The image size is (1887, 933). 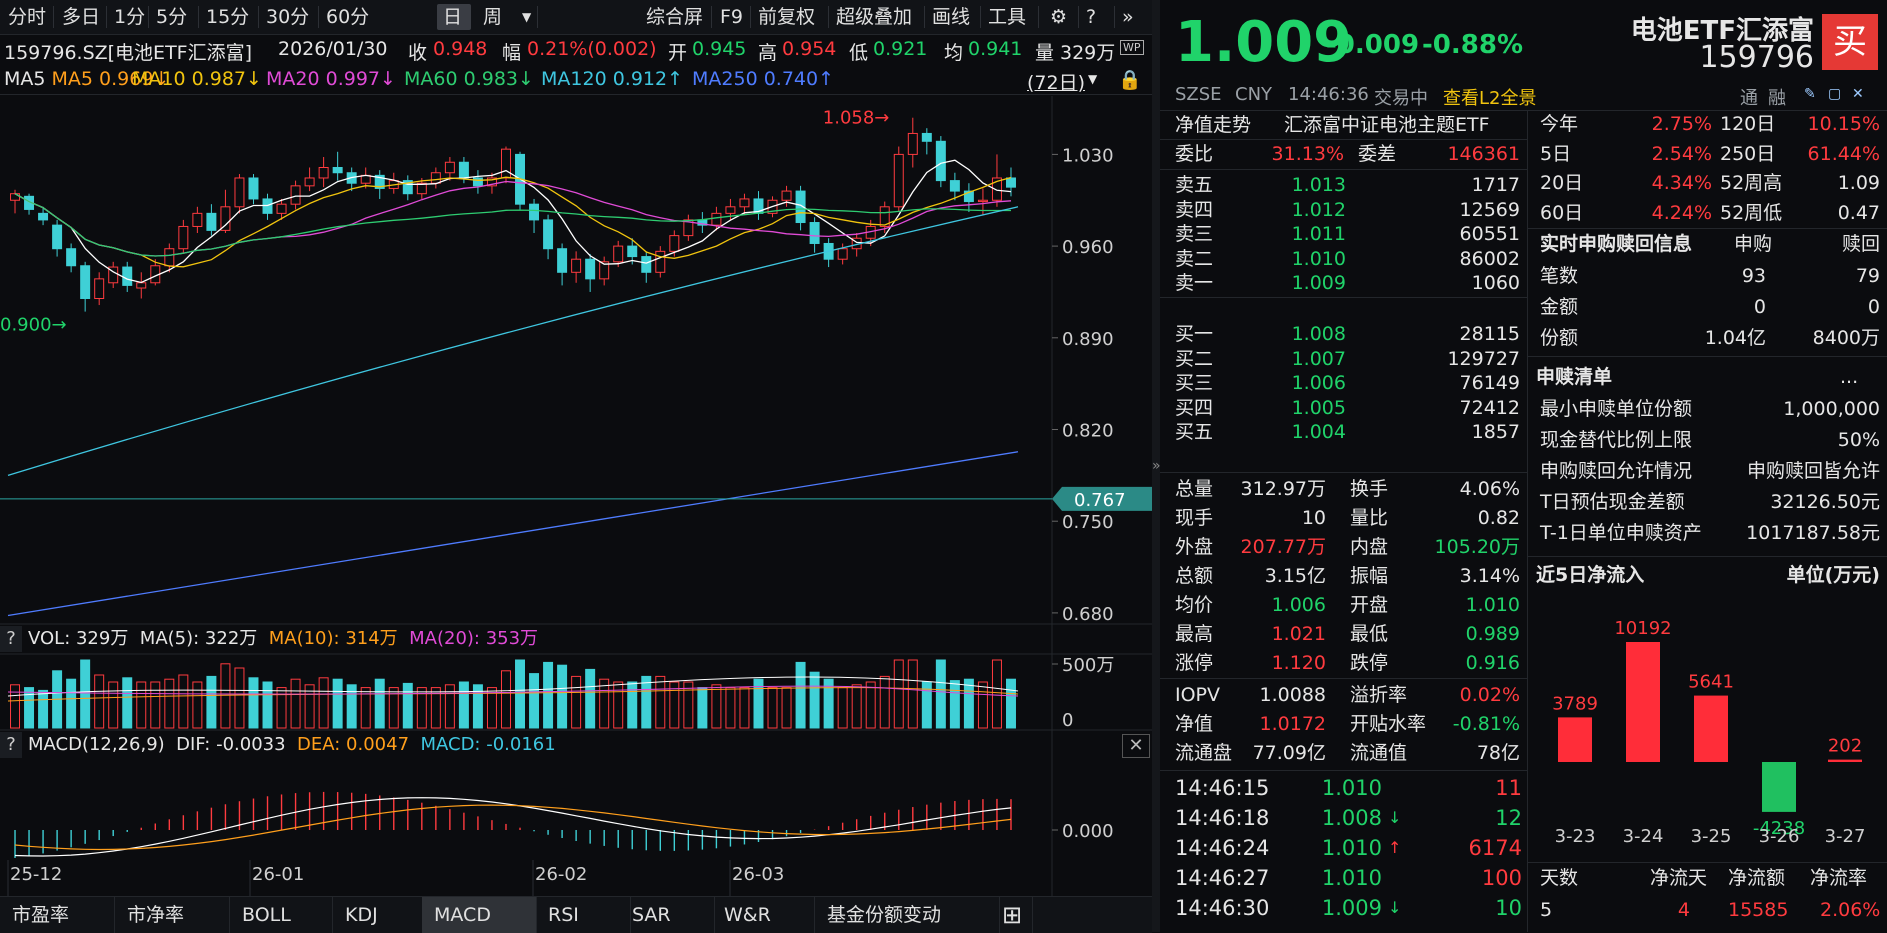 I want to click on draw-line-button: 画线, so click(x=951, y=17).